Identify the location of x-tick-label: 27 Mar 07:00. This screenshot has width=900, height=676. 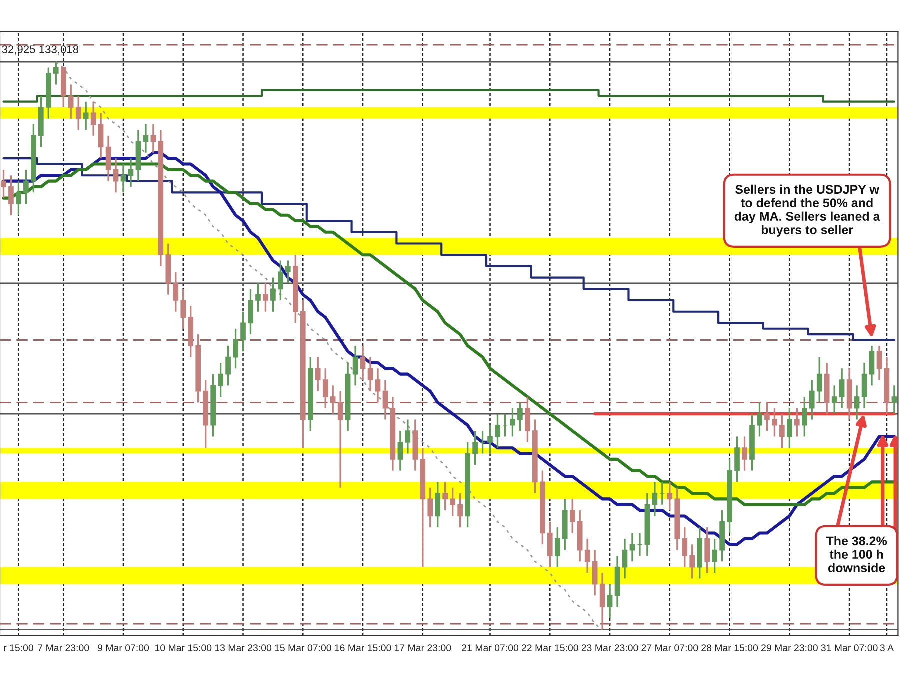
(670, 648).